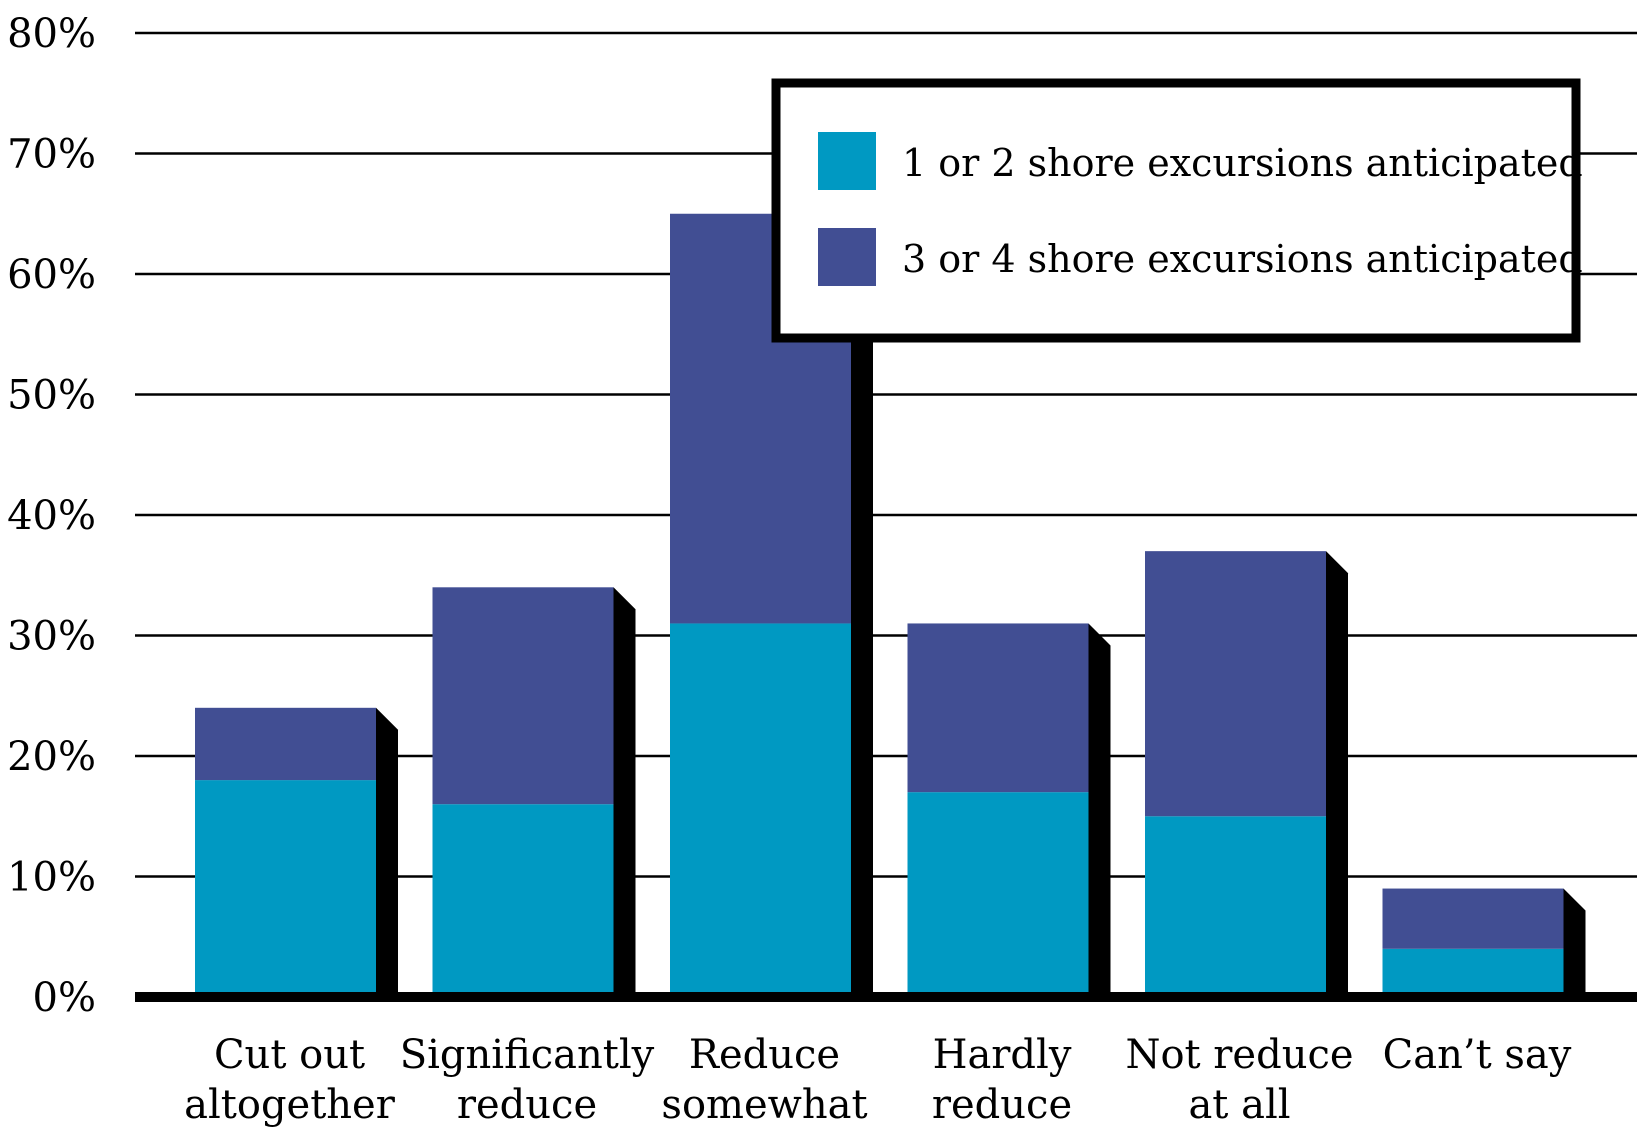  I want to click on y-tick-label: 50%, so click(51, 396).